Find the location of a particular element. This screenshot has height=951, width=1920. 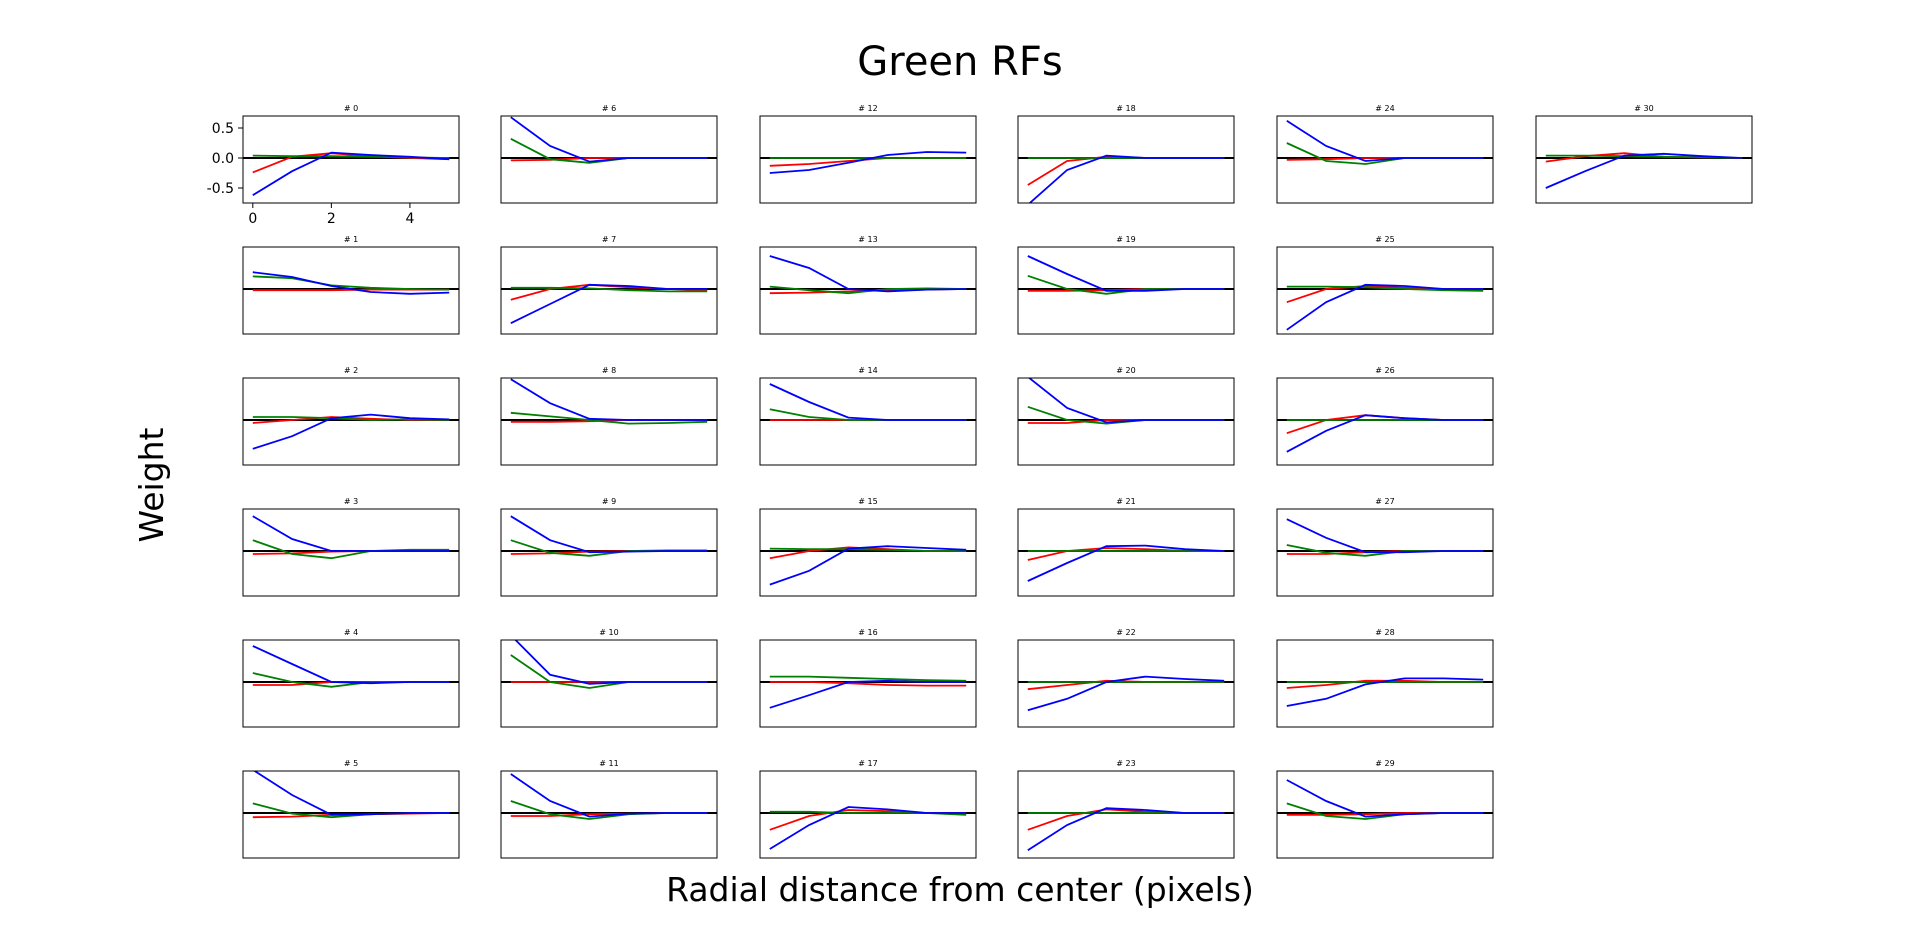

subplot-title: # 18 is located at coordinates (1125, 108).